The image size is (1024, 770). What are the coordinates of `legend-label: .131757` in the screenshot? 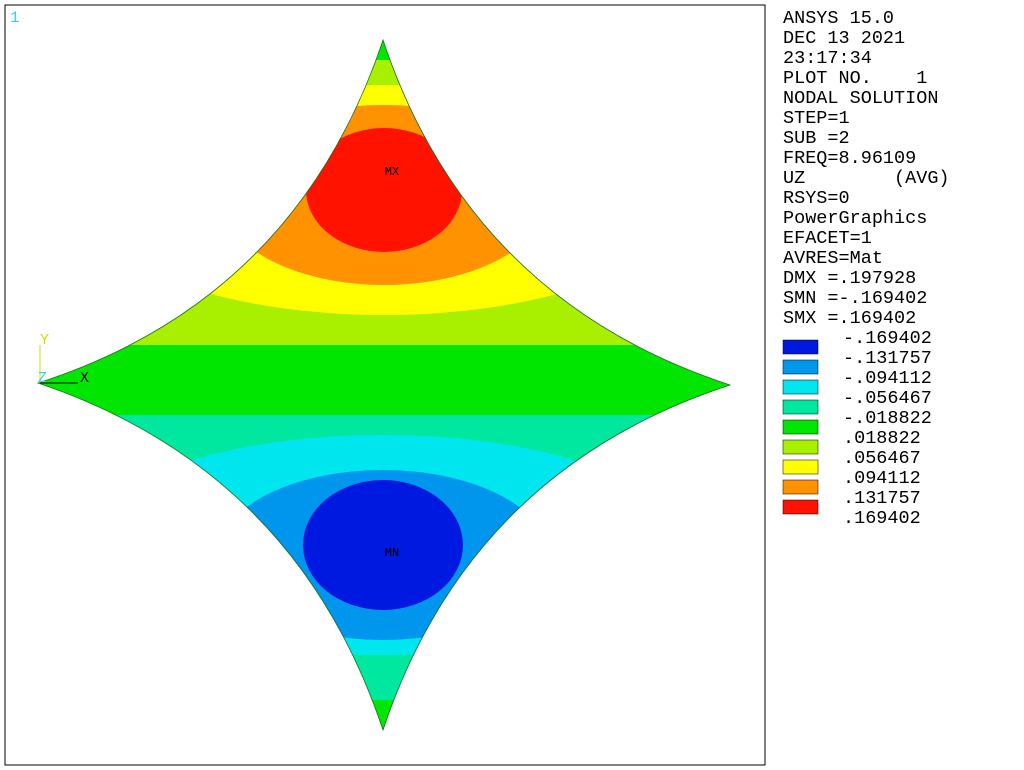 It's located at (882, 498).